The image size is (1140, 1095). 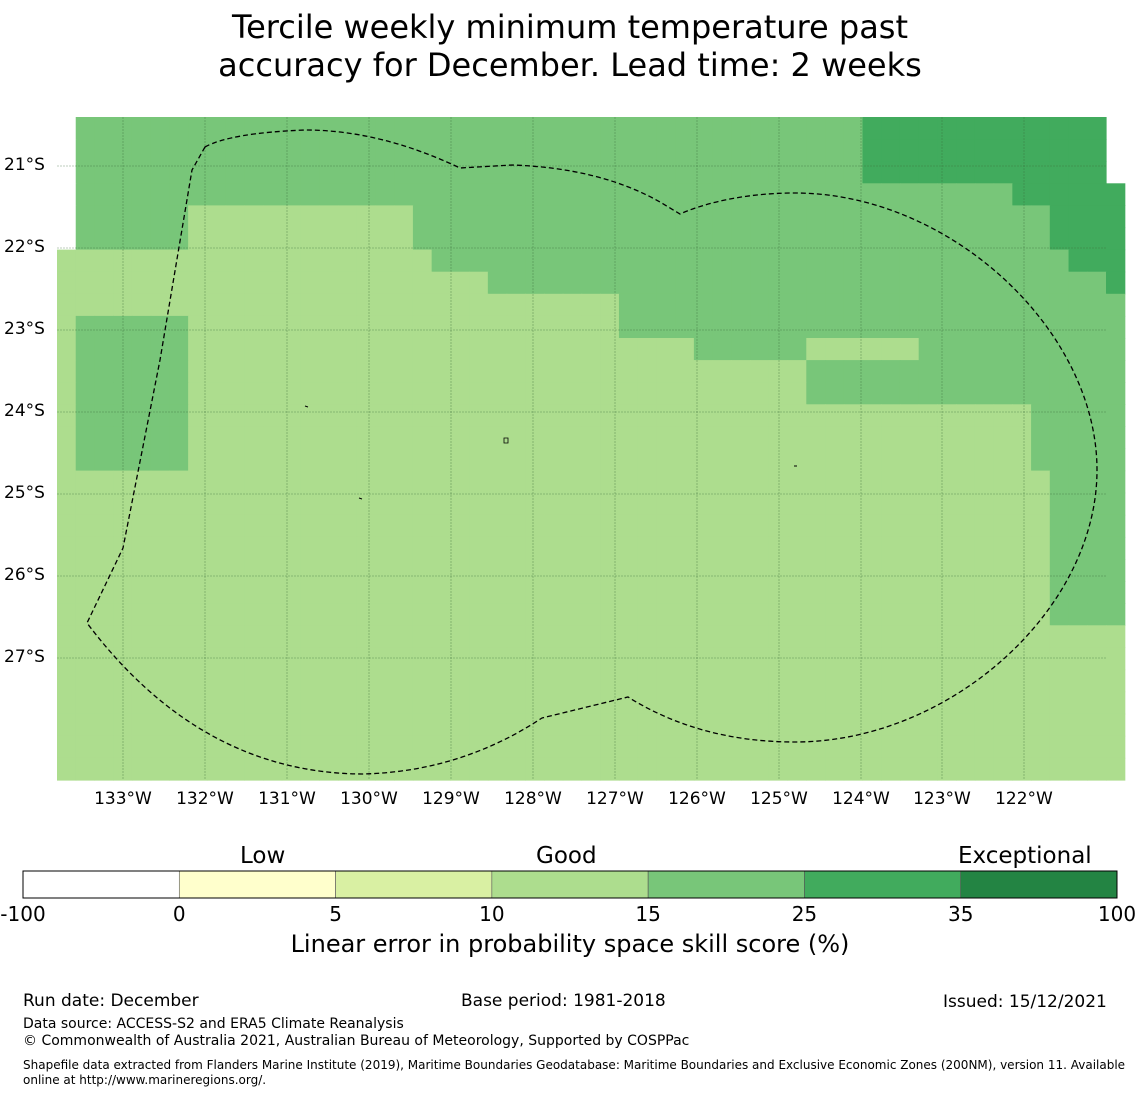 I want to click on colorbar-tick-label: 35, so click(x=960, y=914).